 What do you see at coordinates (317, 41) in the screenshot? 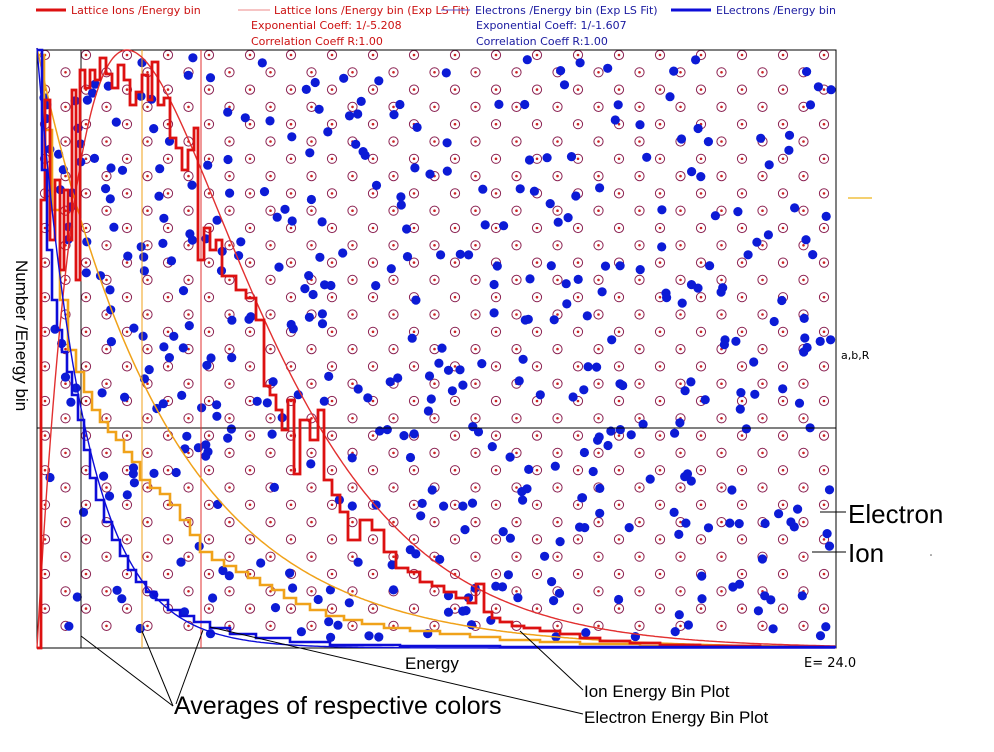
I see `legend-ions-corr-coeff: Correlation Coeff R:1.00` at bounding box center [317, 41].